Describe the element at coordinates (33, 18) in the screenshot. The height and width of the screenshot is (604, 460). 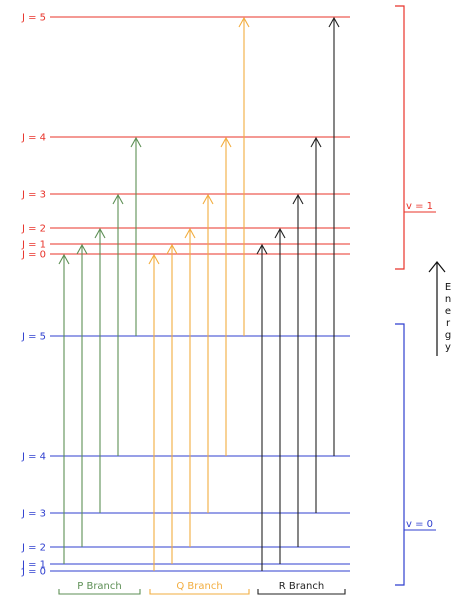
I see `upper-level-label-j5: J = 5` at that location.